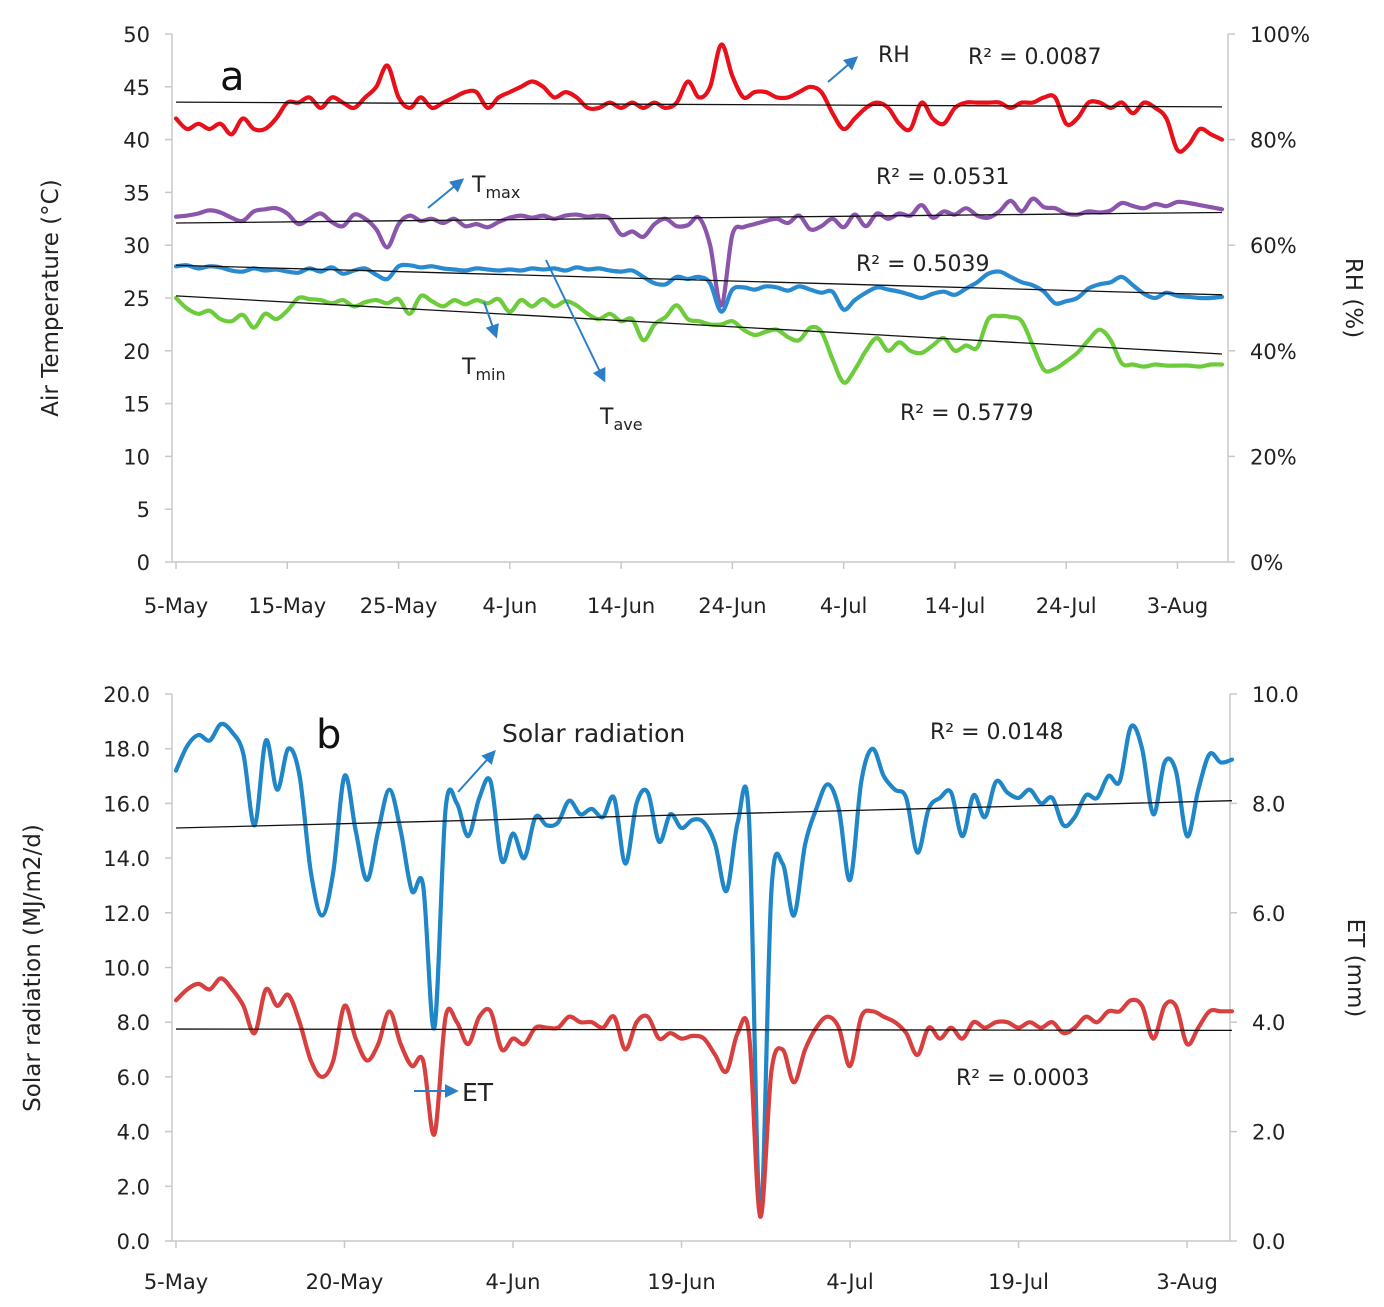  Describe the element at coordinates (126, 750) in the screenshot. I see `y-tick-label: 18.0` at that location.